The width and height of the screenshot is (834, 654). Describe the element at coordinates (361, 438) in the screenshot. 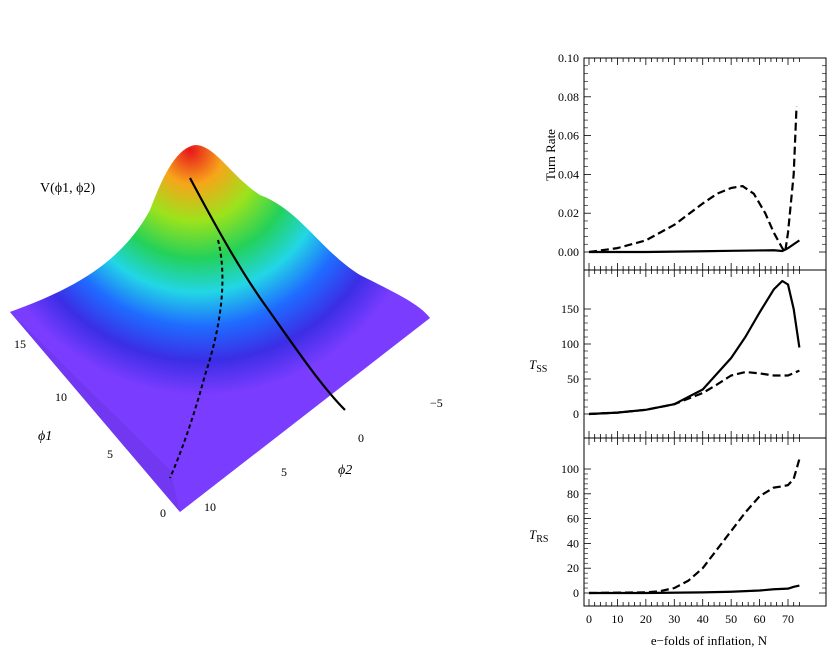

I see `phi2-tick: 0` at that location.